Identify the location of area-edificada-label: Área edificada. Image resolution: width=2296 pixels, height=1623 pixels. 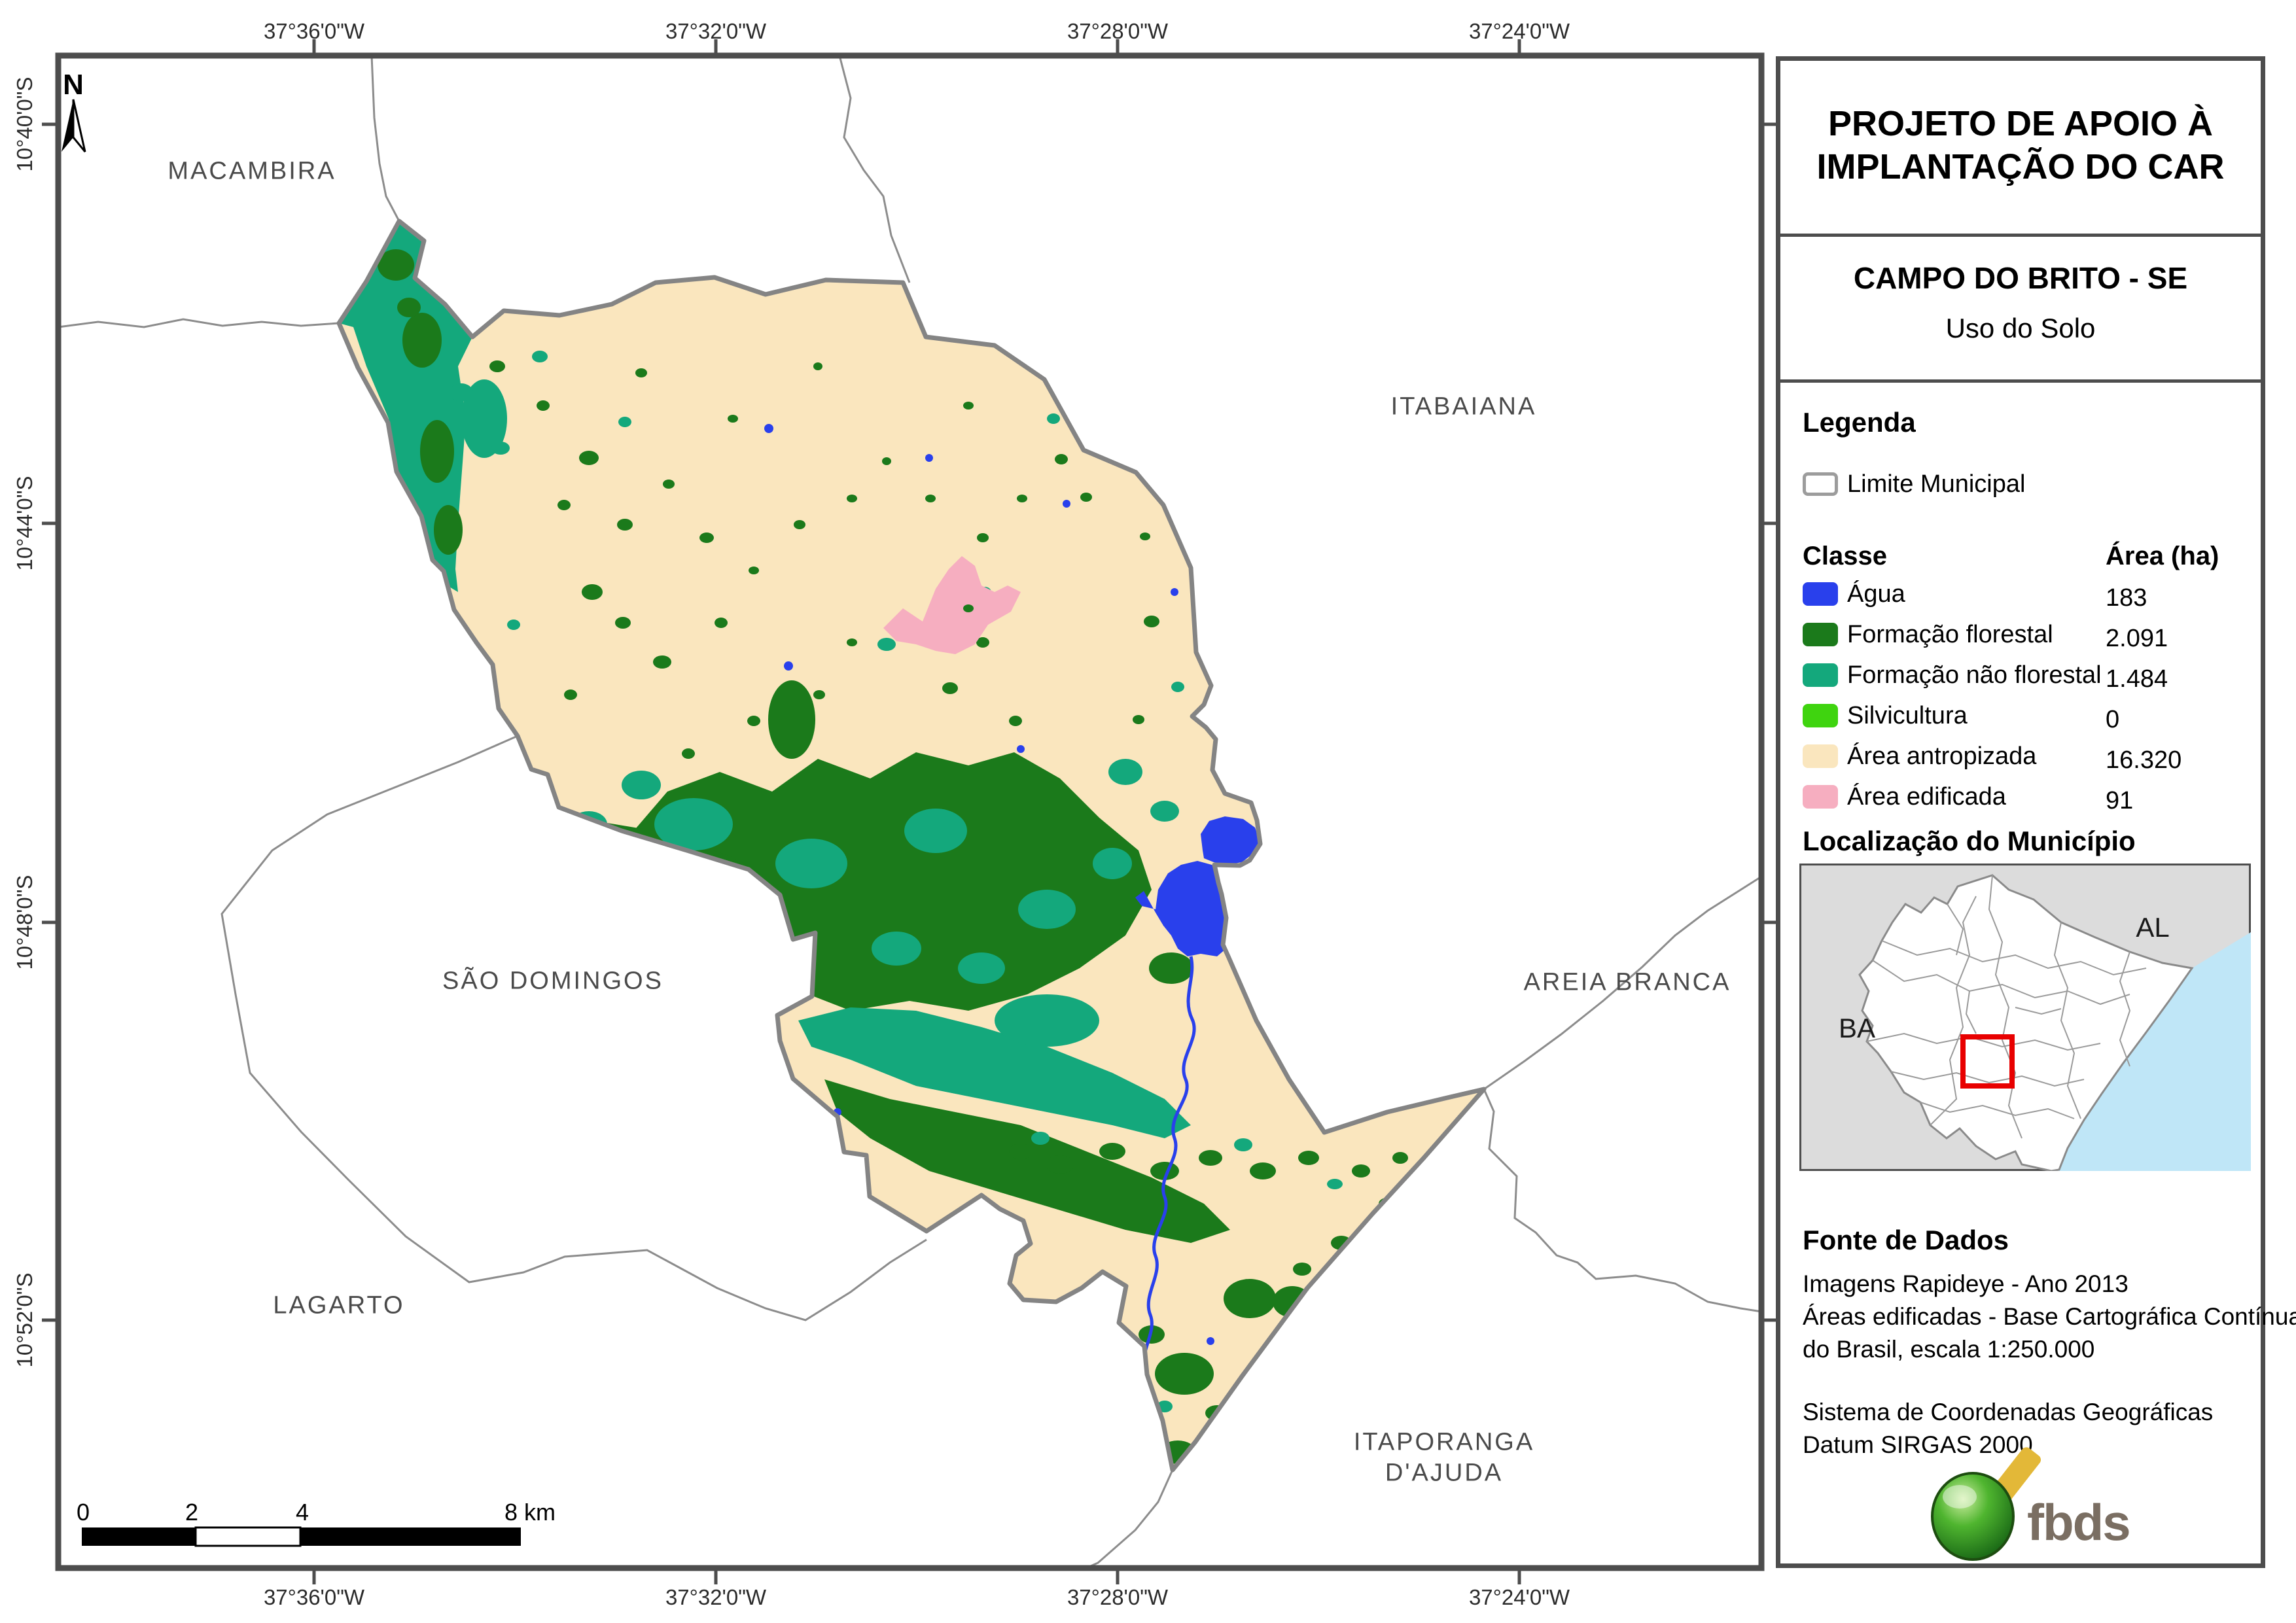
(1926, 796).